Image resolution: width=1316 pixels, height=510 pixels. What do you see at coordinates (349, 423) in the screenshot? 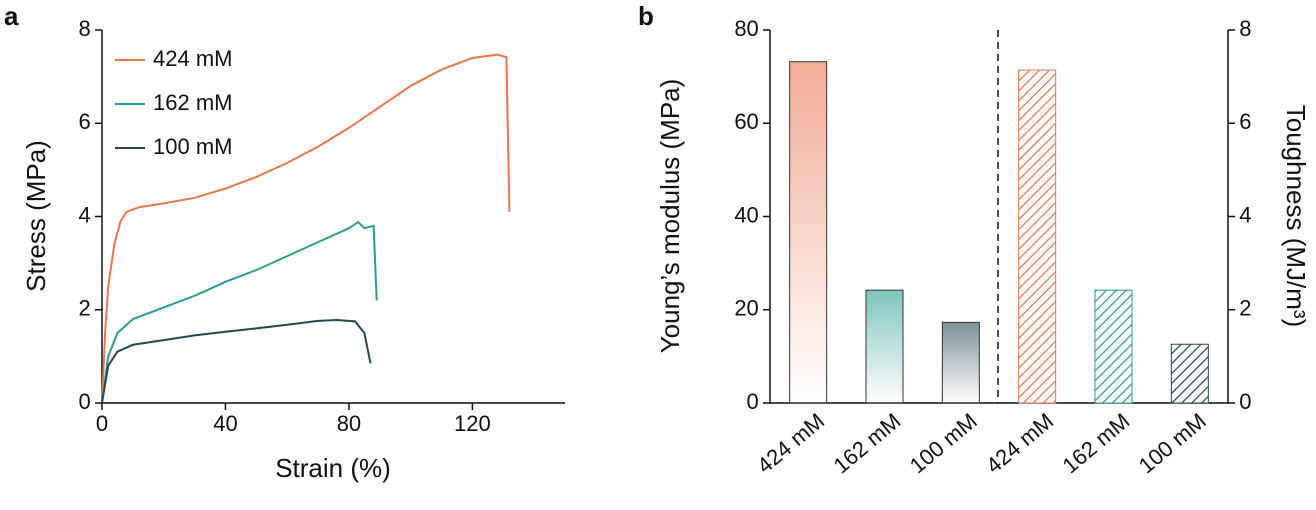
I see `x-tick-label: 80` at bounding box center [349, 423].